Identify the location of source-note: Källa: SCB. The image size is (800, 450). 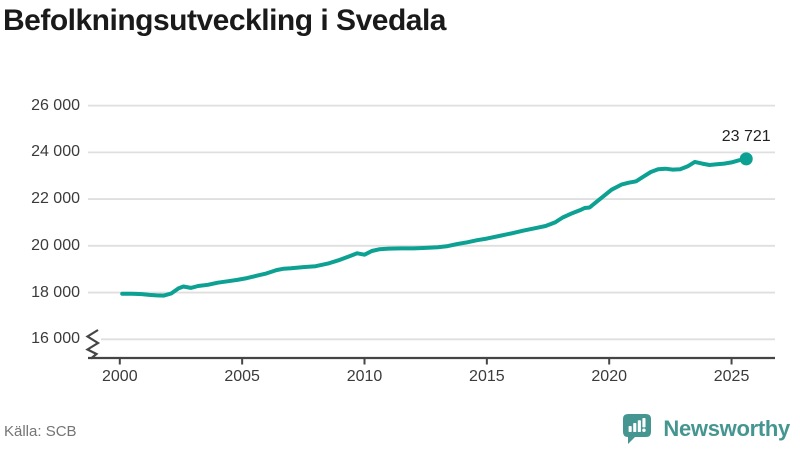
(40, 431).